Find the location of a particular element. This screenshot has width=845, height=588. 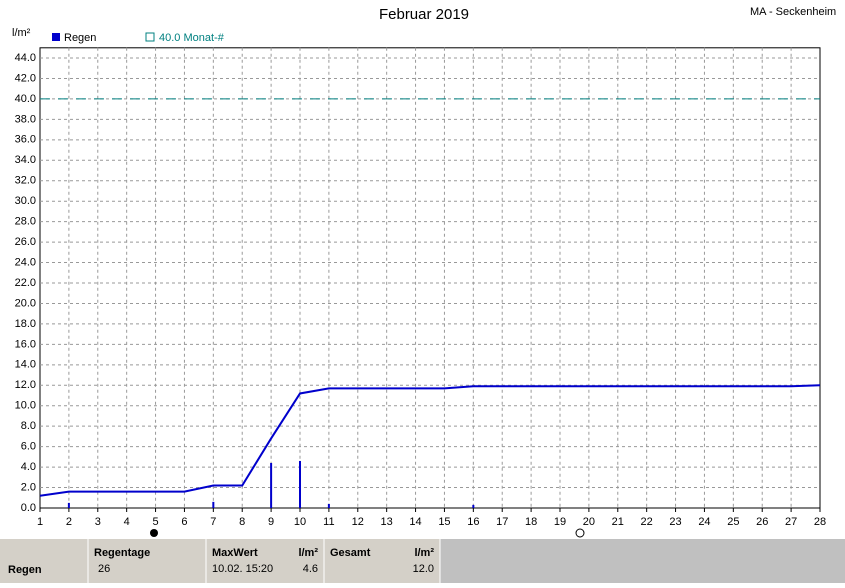

summary-empty is located at coordinates (642, 561).